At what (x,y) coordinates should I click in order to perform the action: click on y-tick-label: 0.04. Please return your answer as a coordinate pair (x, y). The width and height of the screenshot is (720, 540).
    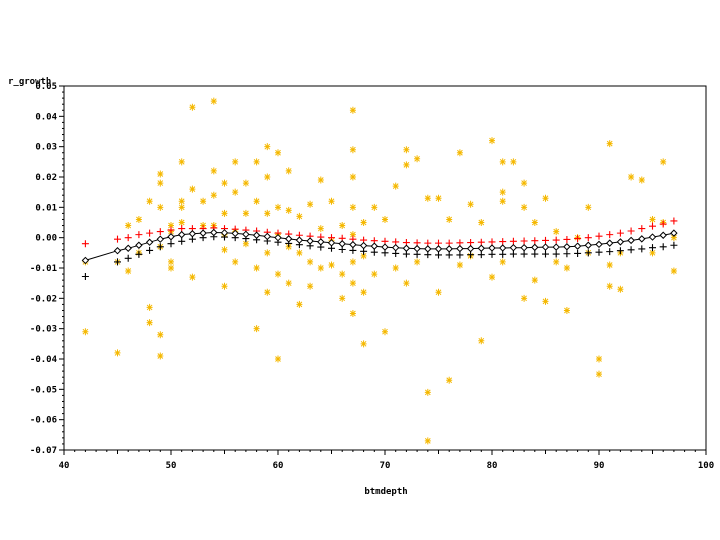
    Looking at the image, I should click on (46, 117).